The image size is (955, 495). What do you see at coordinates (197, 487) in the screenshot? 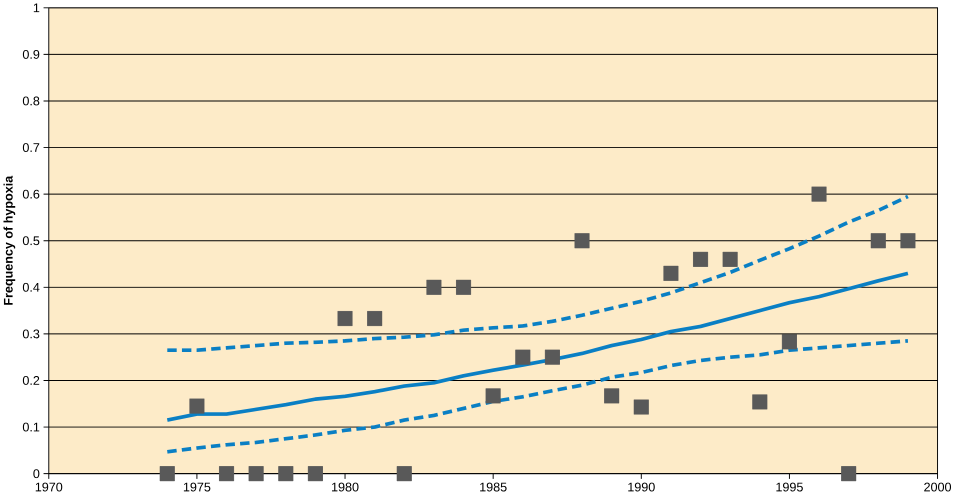
I see `x-tick-label: 1975` at bounding box center [197, 487].